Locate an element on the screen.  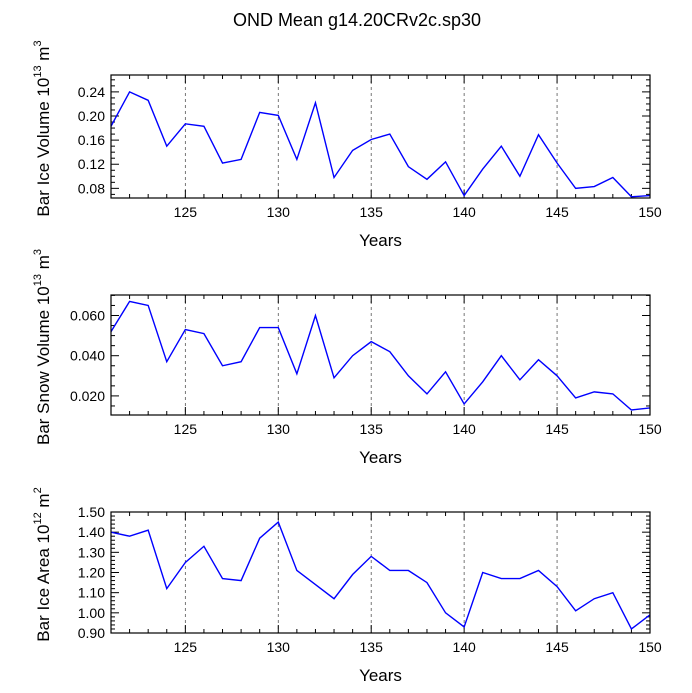
y-tick-label: 1.40 is located at coordinates (91, 532).